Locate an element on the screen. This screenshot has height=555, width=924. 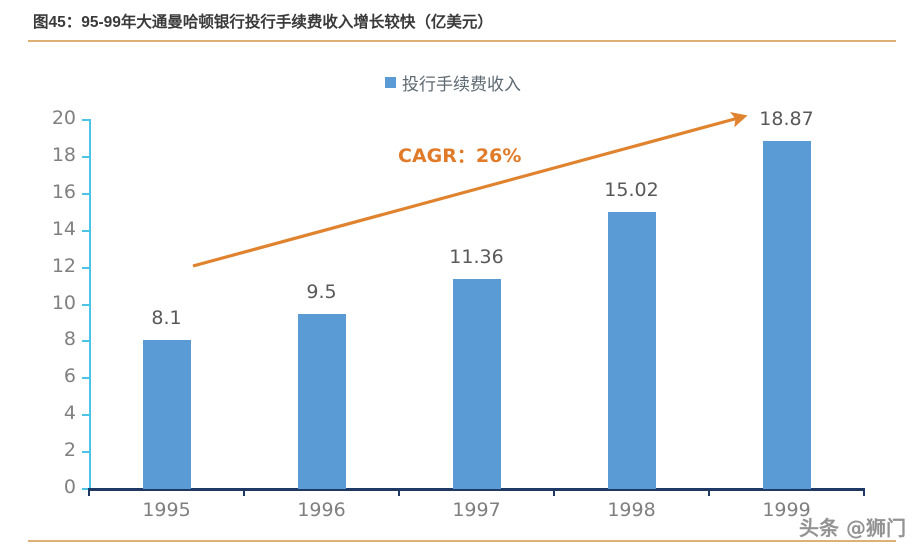
x-axis-tick-label: 1997 is located at coordinates (476, 510).